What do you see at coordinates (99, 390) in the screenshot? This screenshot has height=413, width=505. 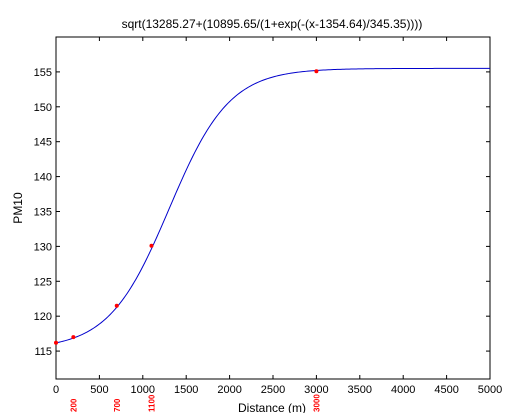 I see `x-tick-label: 500` at bounding box center [99, 390].